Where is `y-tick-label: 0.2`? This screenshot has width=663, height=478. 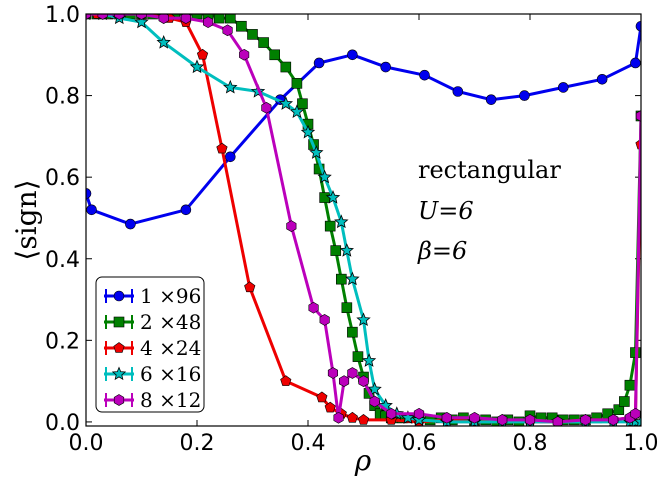 y-tick-label: 0.2 is located at coordinates (62, 341).